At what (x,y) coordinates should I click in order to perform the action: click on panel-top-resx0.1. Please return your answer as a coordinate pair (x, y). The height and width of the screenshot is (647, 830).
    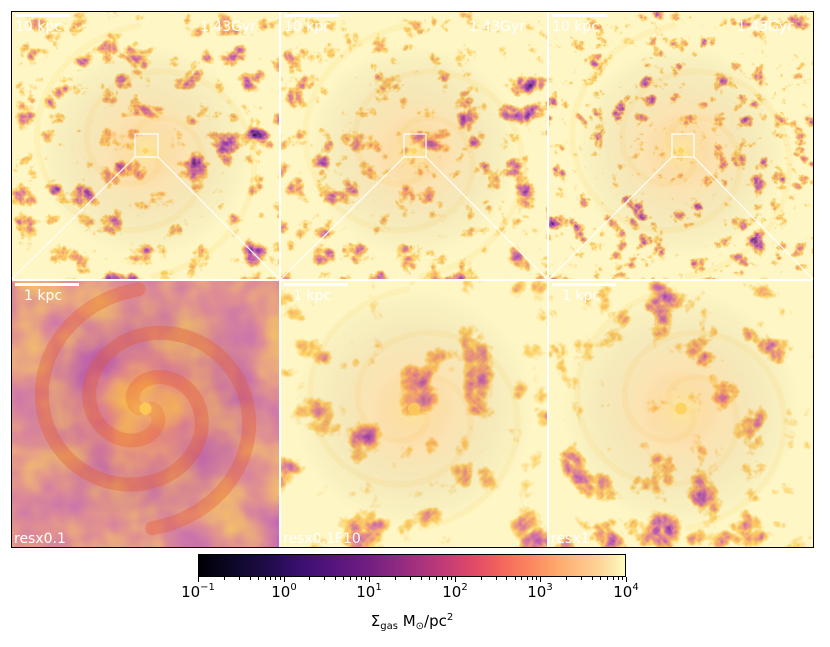
    Looking at the image, I should click on (145, 145).